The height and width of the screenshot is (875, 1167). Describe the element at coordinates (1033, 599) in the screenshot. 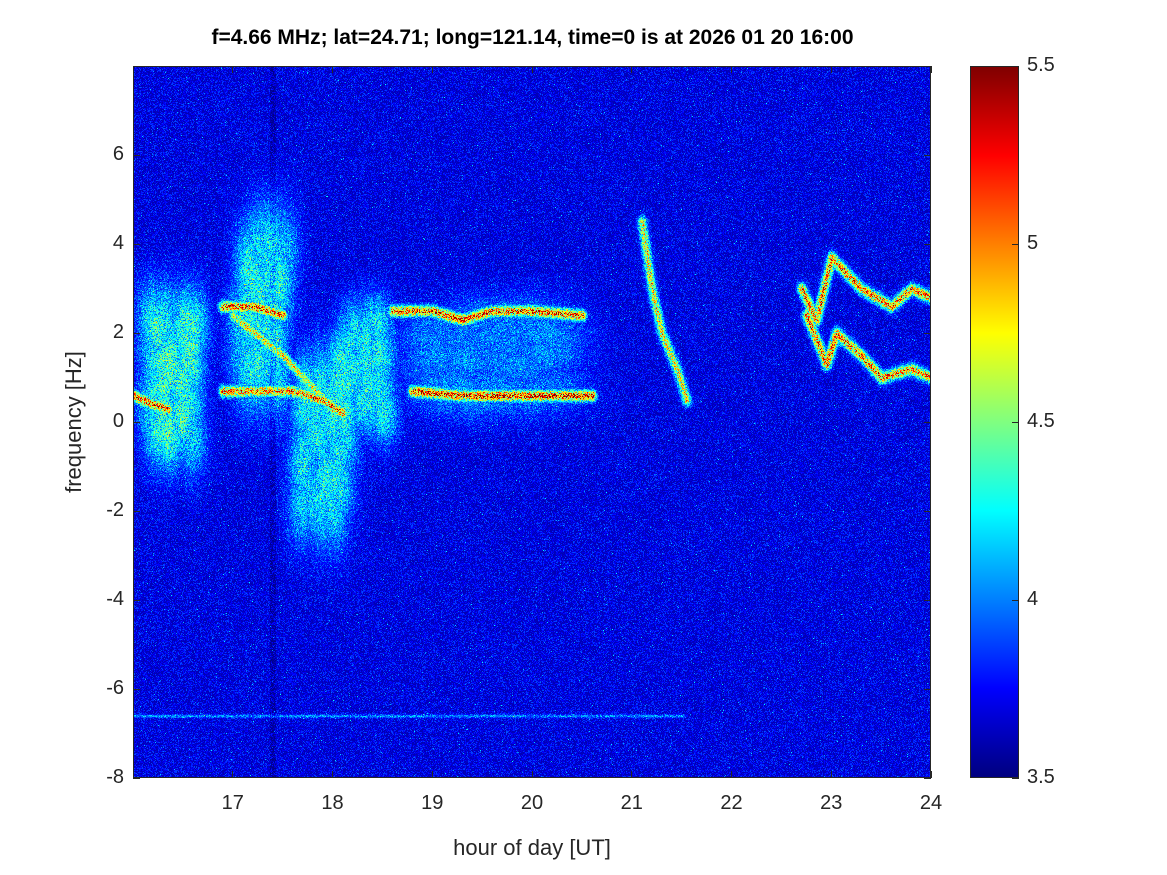

I see `colorbar-tick-label: 4` at that location.